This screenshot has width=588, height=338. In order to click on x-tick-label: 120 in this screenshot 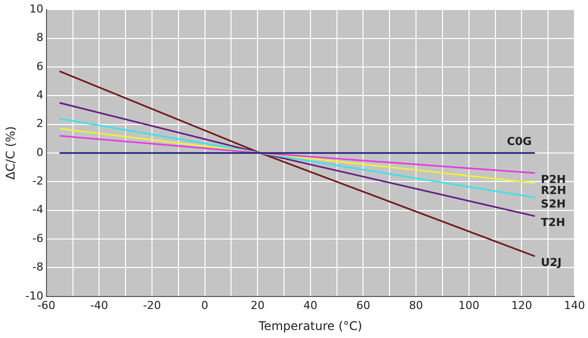, I will do `click(521, 305)`.